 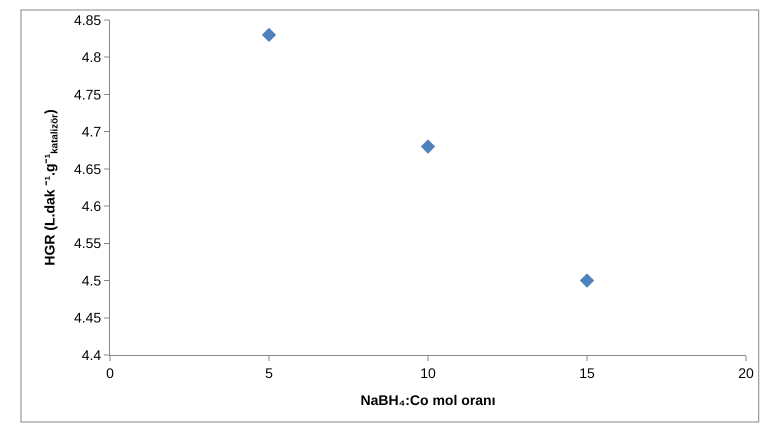 What do you see at coordinates (88, 168) in the screenshot?
I see `y-tick-label: 4.65` at bounding box center [88, 168].